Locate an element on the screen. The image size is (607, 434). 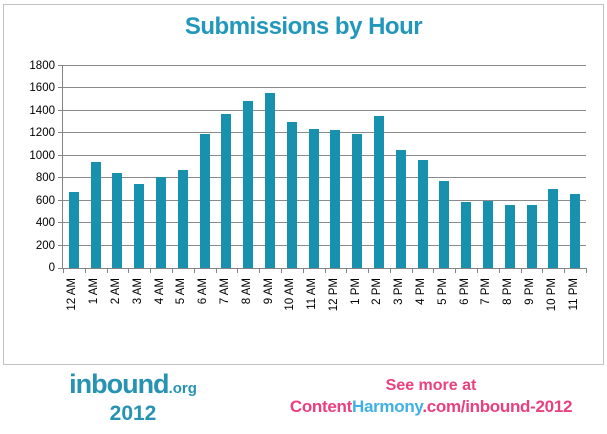
x-axis-tick-label: 1 PM is located at coordinates (355, 291).